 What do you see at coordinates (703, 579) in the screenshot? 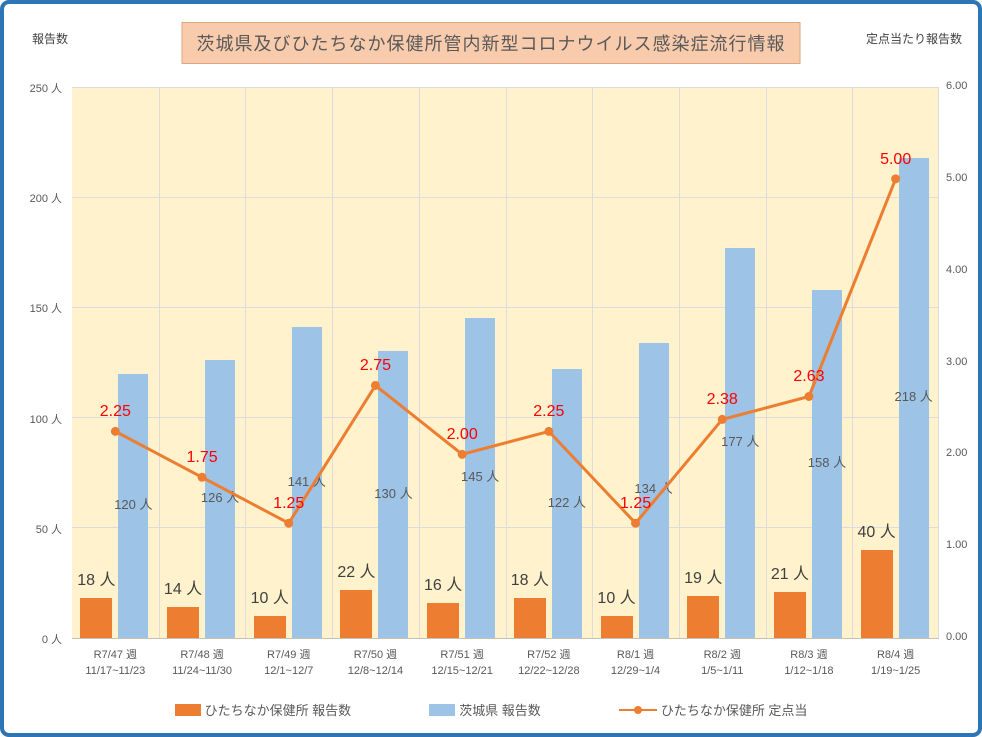
I see `bar-value-label: 19 人` at bounding box center [703, 579].